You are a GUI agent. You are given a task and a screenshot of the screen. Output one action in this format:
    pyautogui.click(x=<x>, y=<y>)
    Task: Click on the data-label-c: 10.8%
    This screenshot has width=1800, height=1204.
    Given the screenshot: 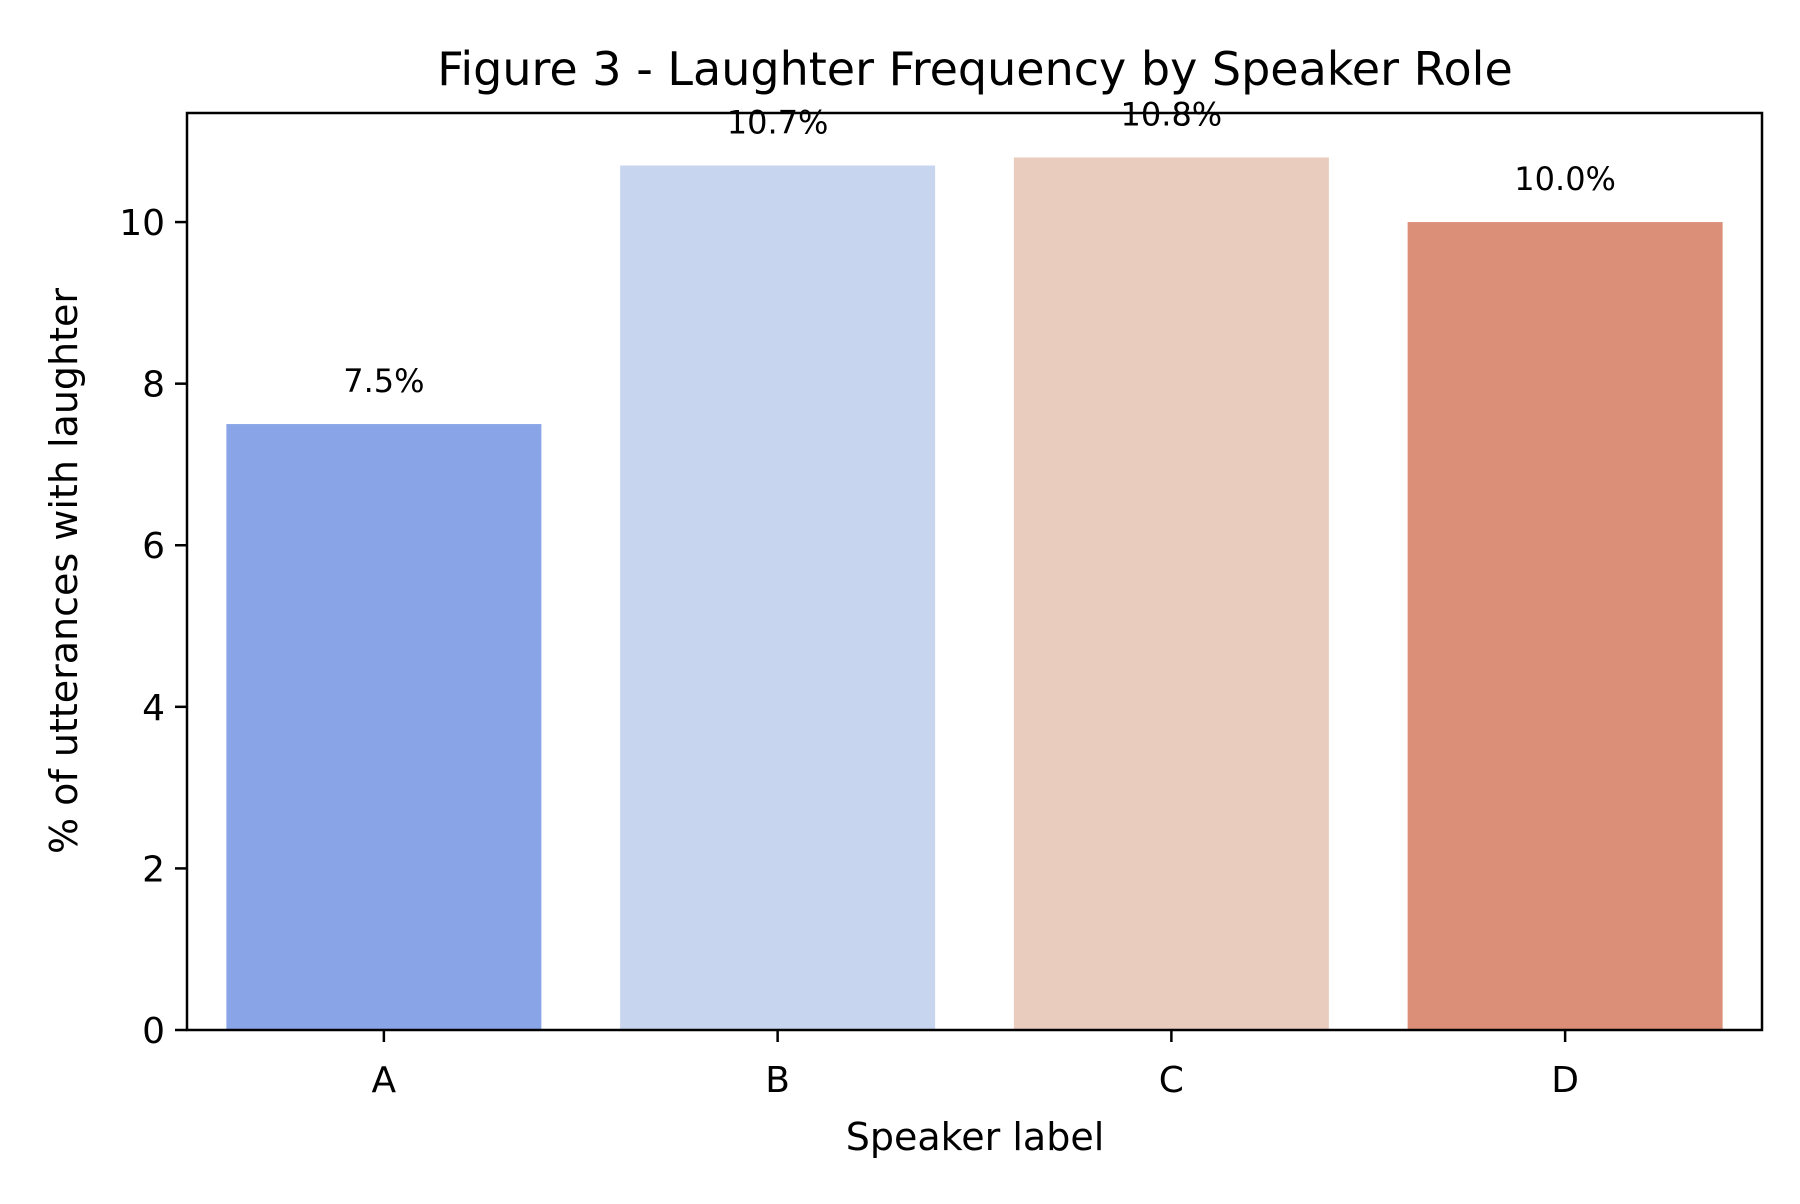 What is the action you would take?
    pyautogui.click(x=1172, y=114)
    